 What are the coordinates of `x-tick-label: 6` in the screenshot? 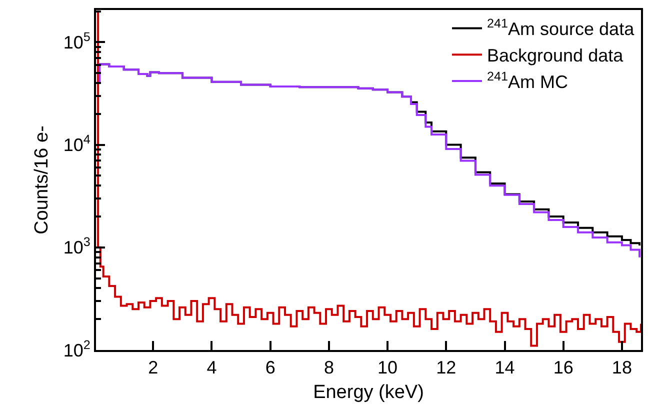 It's located at (270, 368).